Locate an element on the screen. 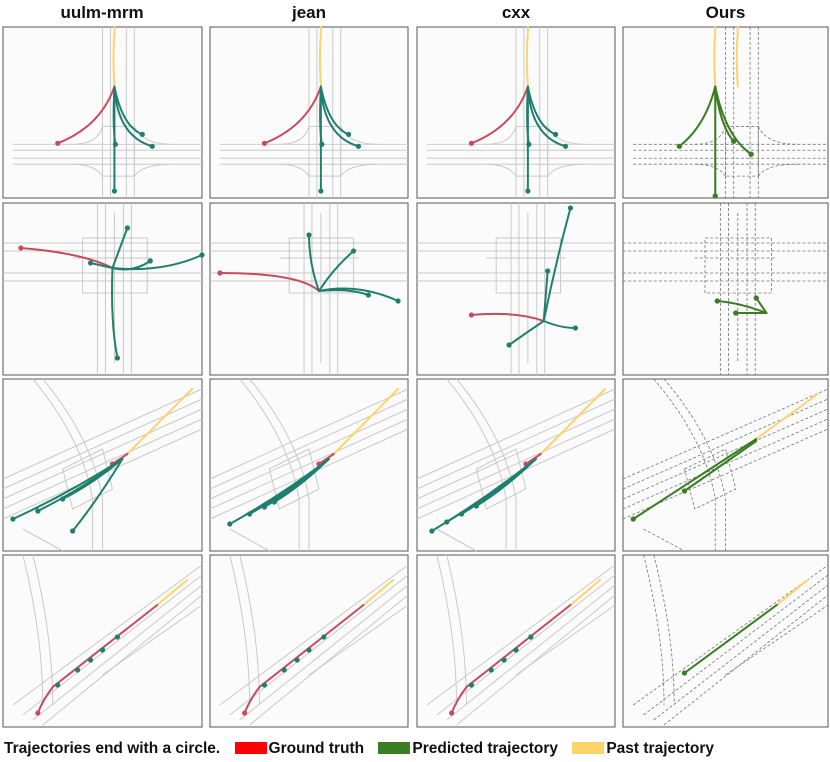  legend-item-predicted: Predicted trajectory is located at coordinates (468, 749).